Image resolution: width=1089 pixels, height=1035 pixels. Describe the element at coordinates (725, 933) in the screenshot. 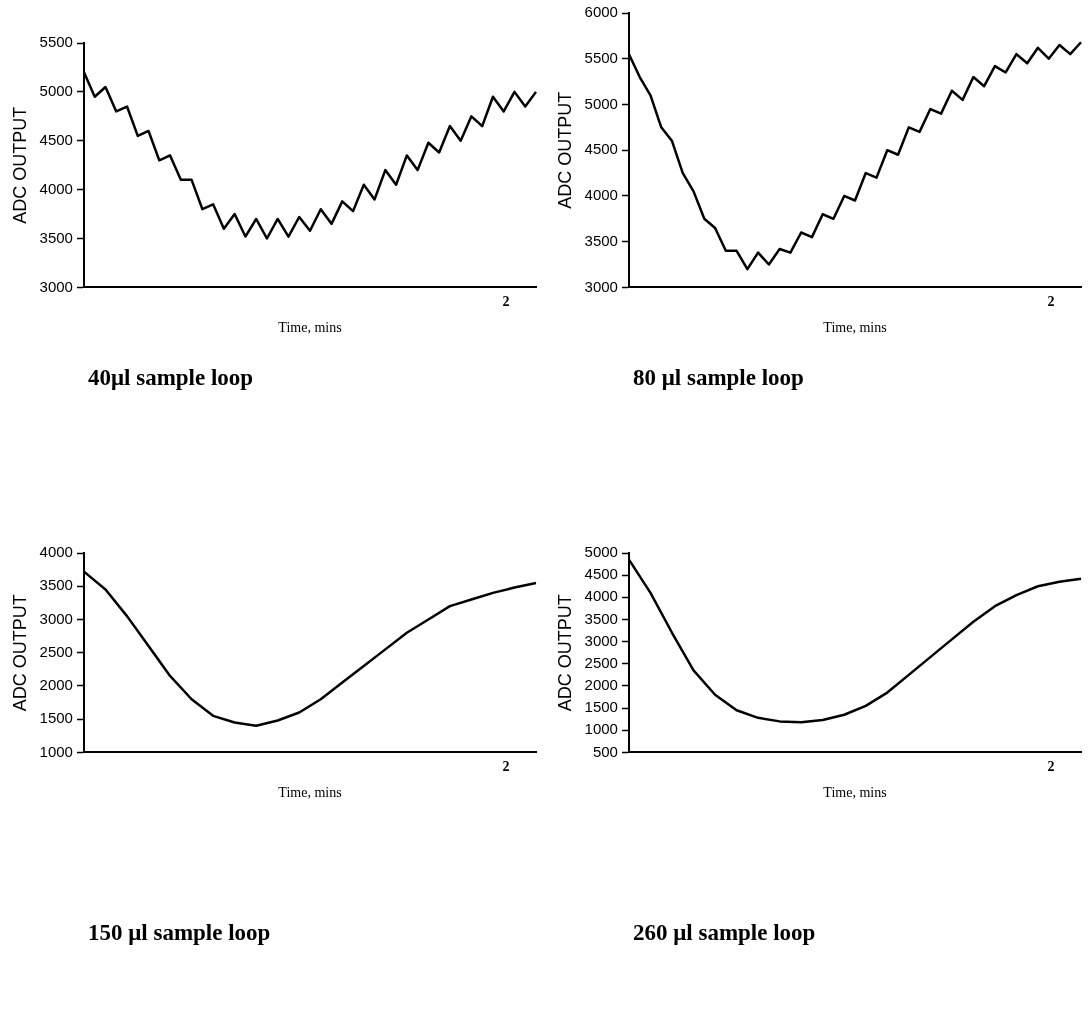

I see `text: 260 μl sample loop` at that location.